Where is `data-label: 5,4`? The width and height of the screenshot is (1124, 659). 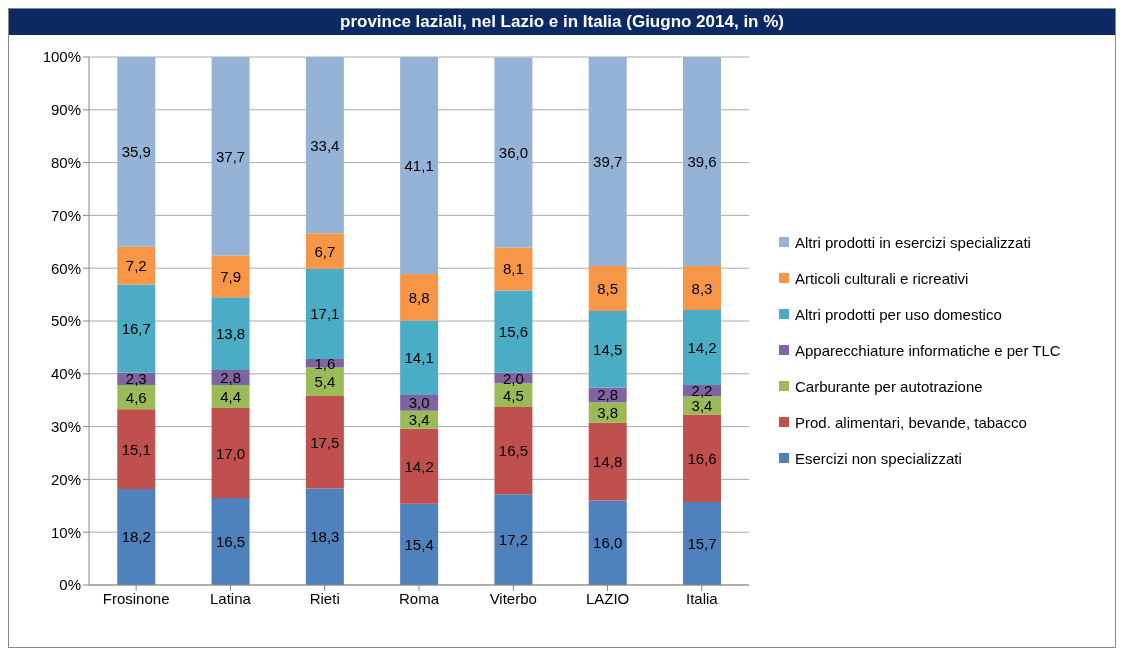
data-label: 5,4 is located at coordinates (325, 382).